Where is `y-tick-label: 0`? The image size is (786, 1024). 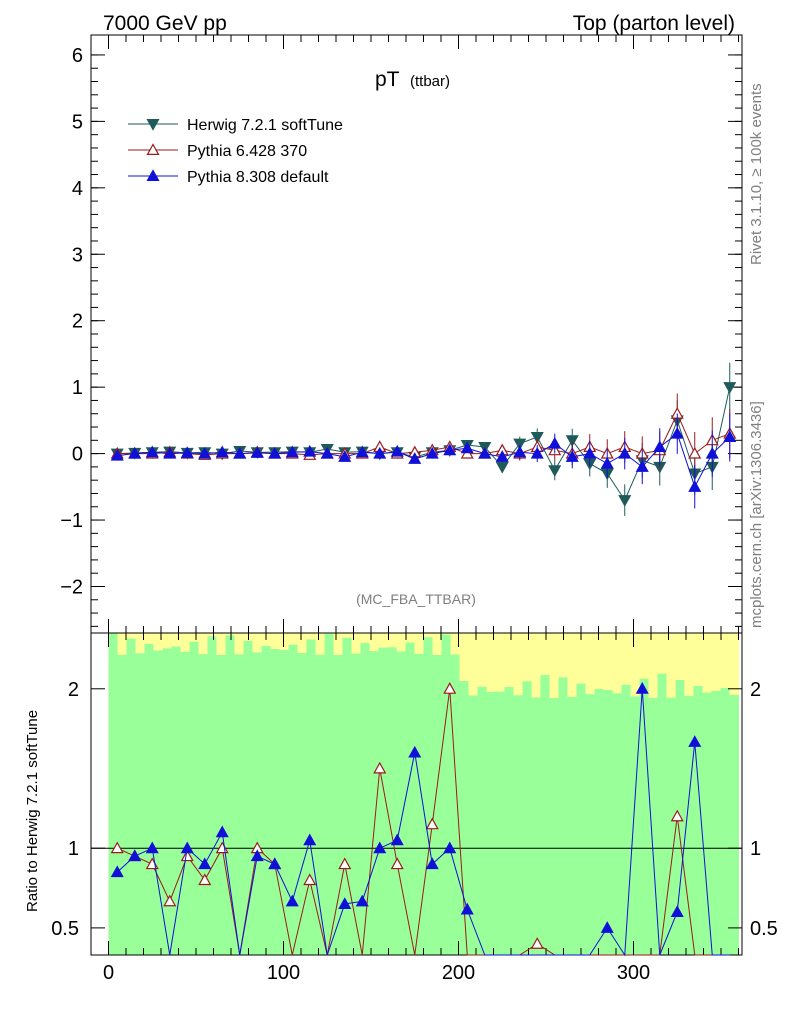
y-tick-label: 0 is located at coordinates (77, 455).